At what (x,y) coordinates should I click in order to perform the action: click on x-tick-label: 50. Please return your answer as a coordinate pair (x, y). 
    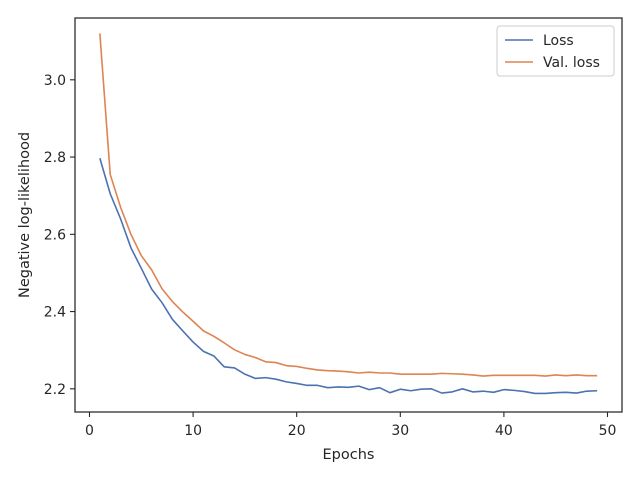
    Looking at the image, I should click on (608, 431).